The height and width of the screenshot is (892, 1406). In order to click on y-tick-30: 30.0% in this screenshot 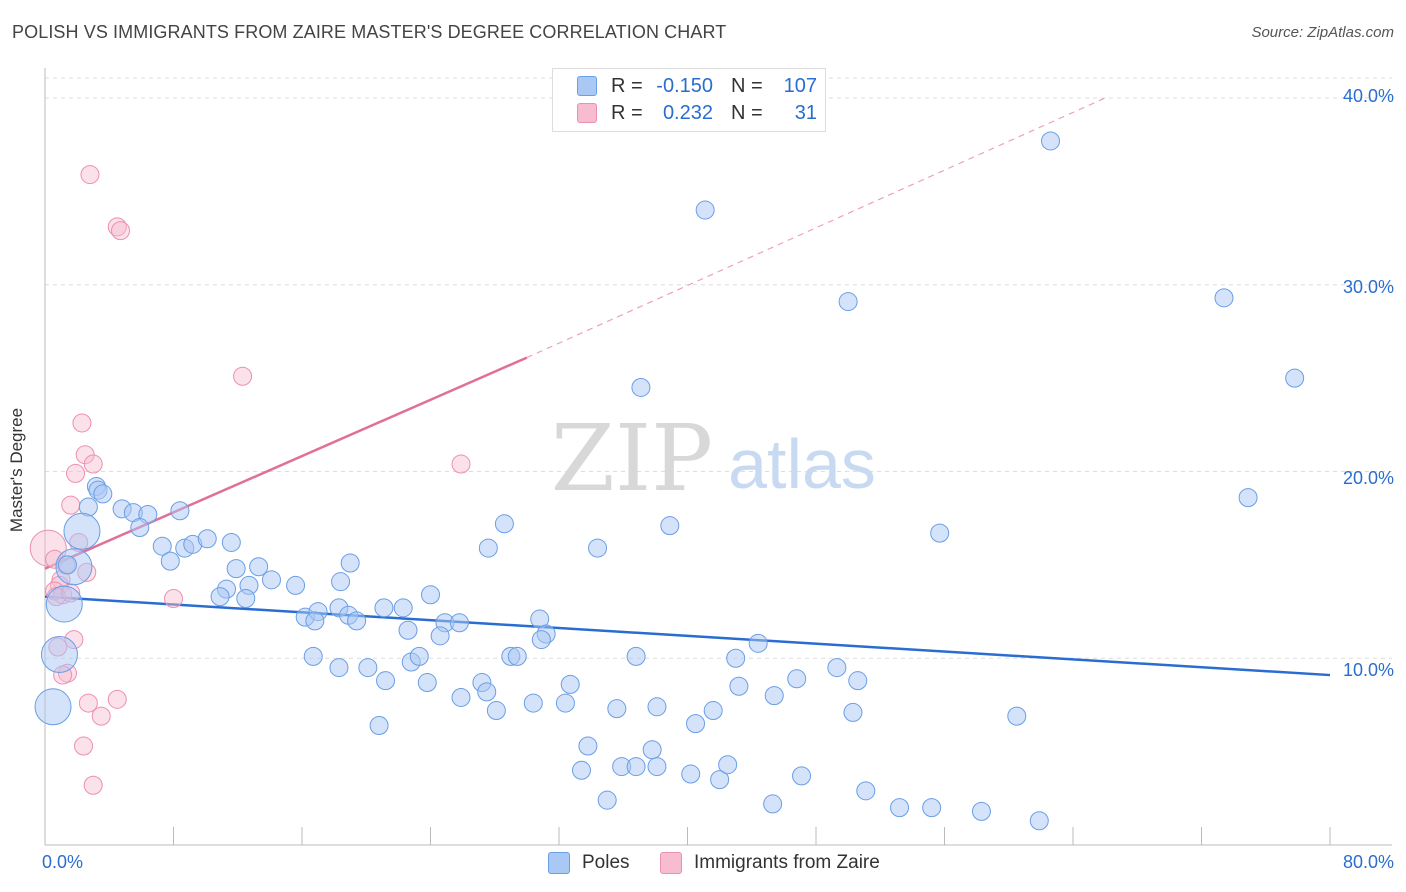, I will do `click(1368, 287)`.